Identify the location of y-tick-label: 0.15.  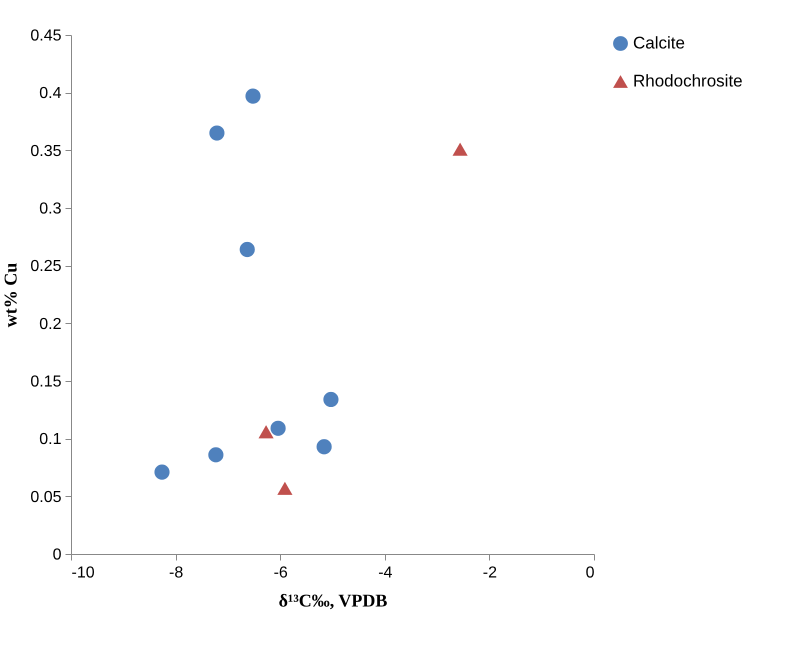
(46, 382).